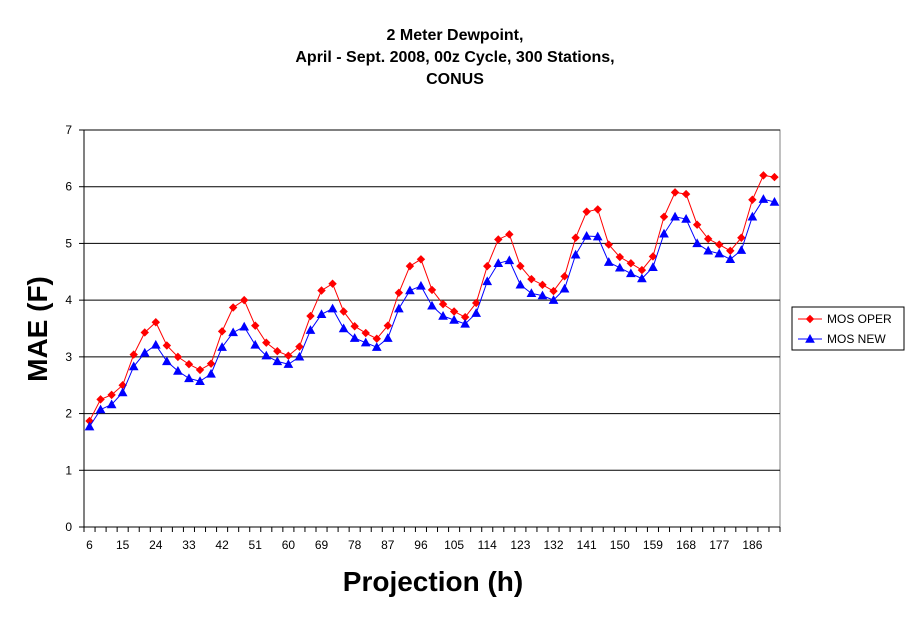  Describe the element at coordinates (68, 357) in the screenshot. I see `y-tick-label: 3` at that location.